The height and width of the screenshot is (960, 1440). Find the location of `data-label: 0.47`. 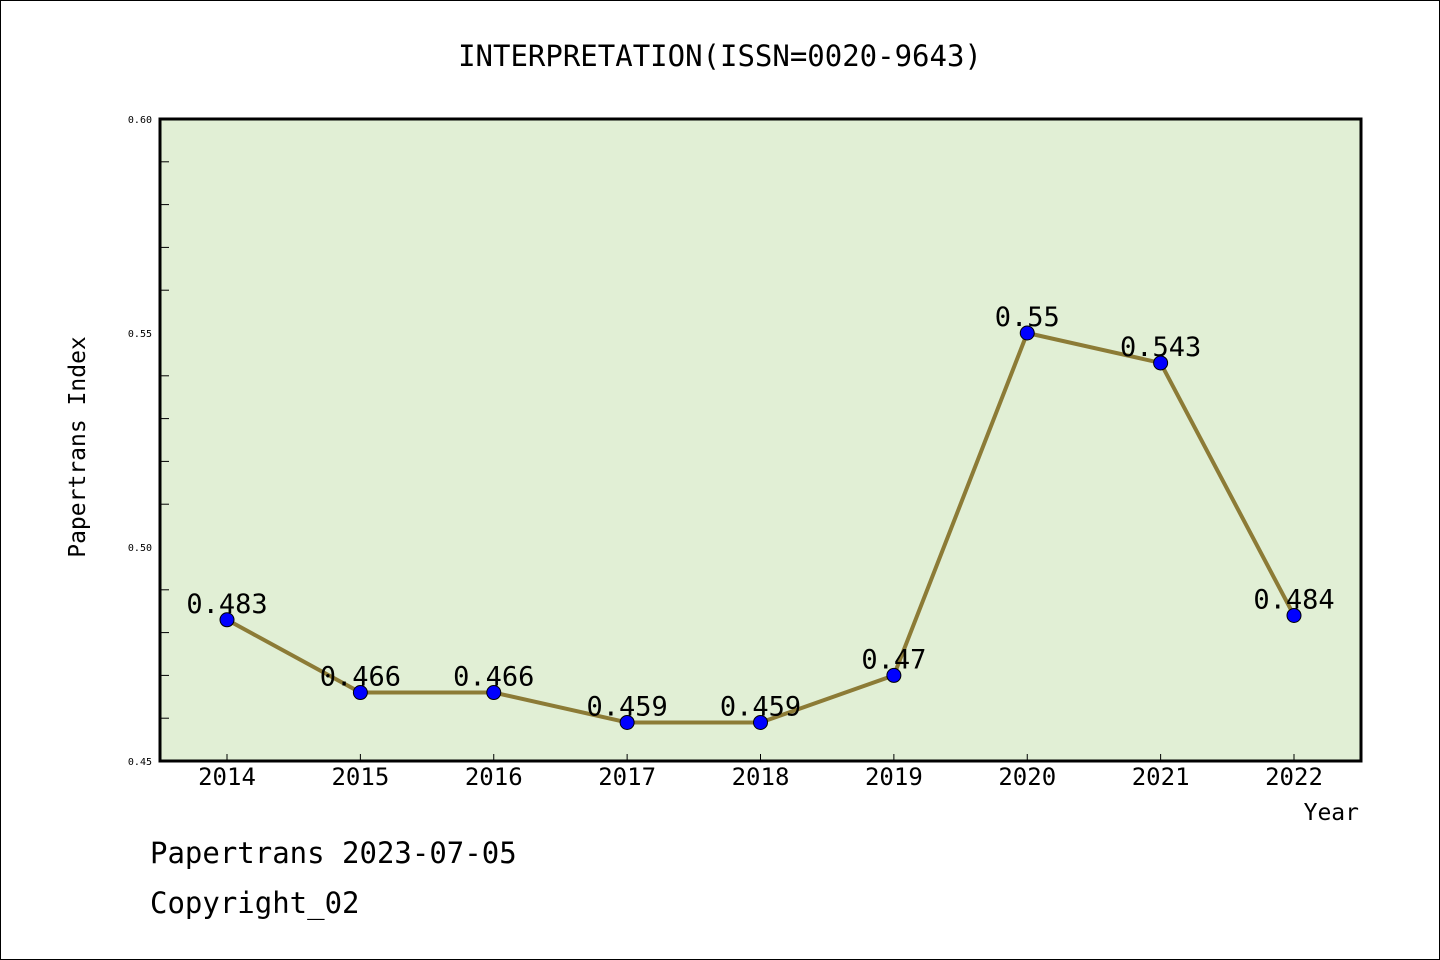

data-label: 0.47 is located at coordinates (893, 659).